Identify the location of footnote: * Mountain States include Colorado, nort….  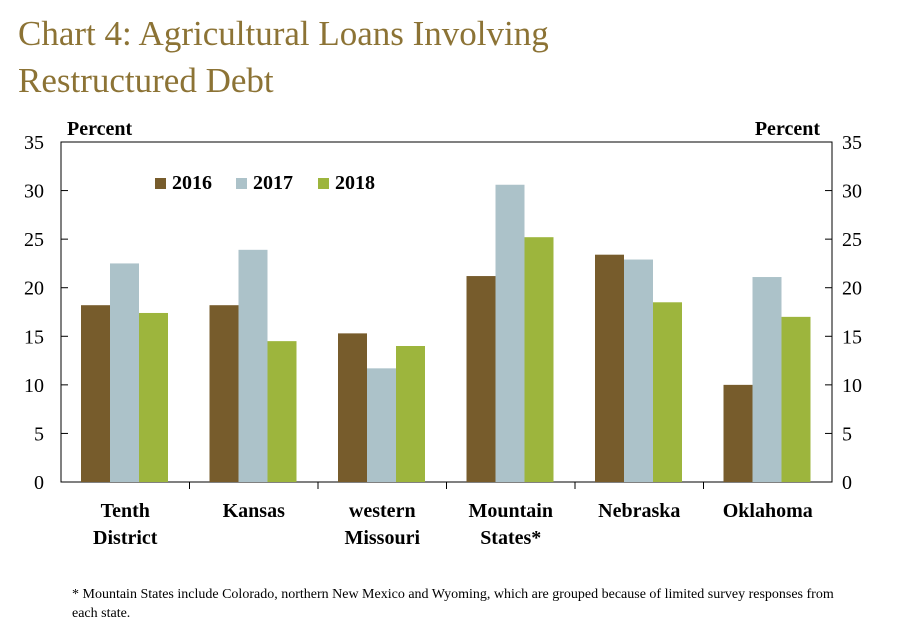
(453, 604).